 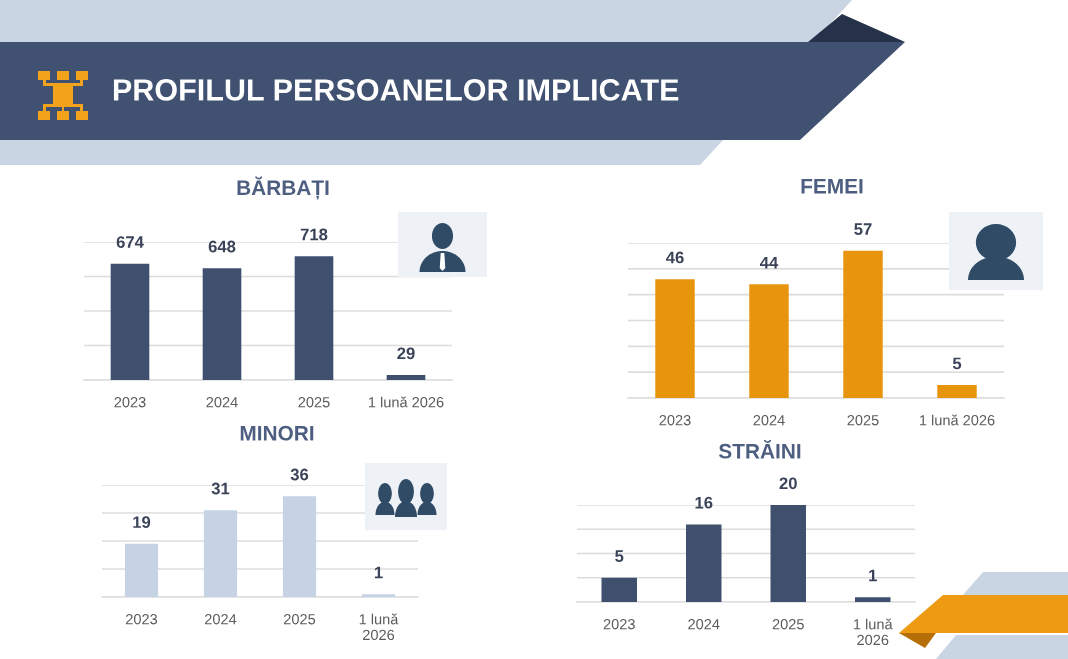 I want to click on data-label: 46, so click(x=674, y=257).